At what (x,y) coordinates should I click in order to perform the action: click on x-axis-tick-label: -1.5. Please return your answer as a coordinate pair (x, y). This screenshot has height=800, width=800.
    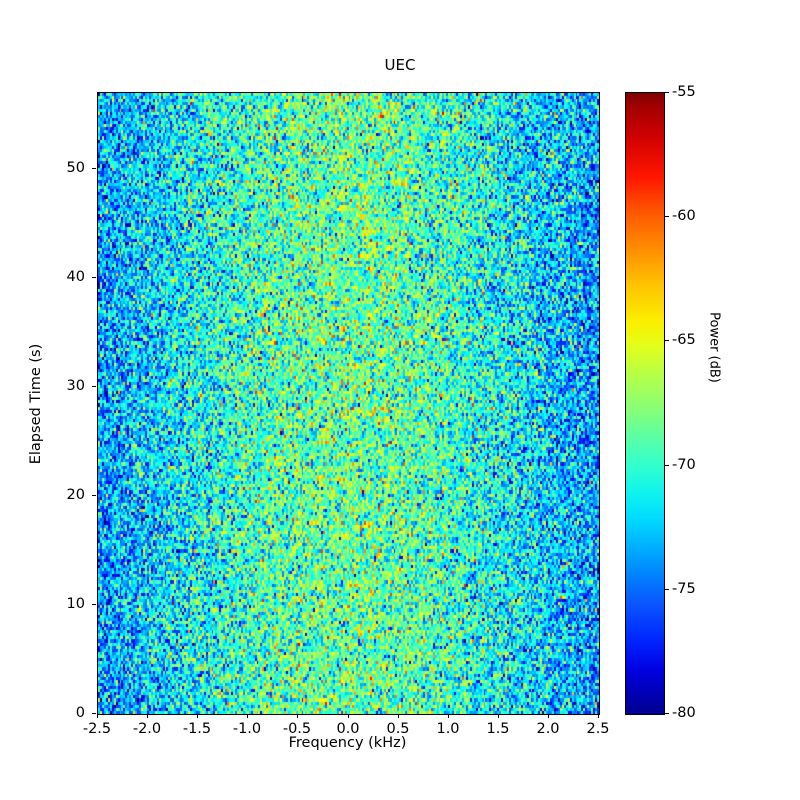
    Looking at the image, I should click on (197, 729).